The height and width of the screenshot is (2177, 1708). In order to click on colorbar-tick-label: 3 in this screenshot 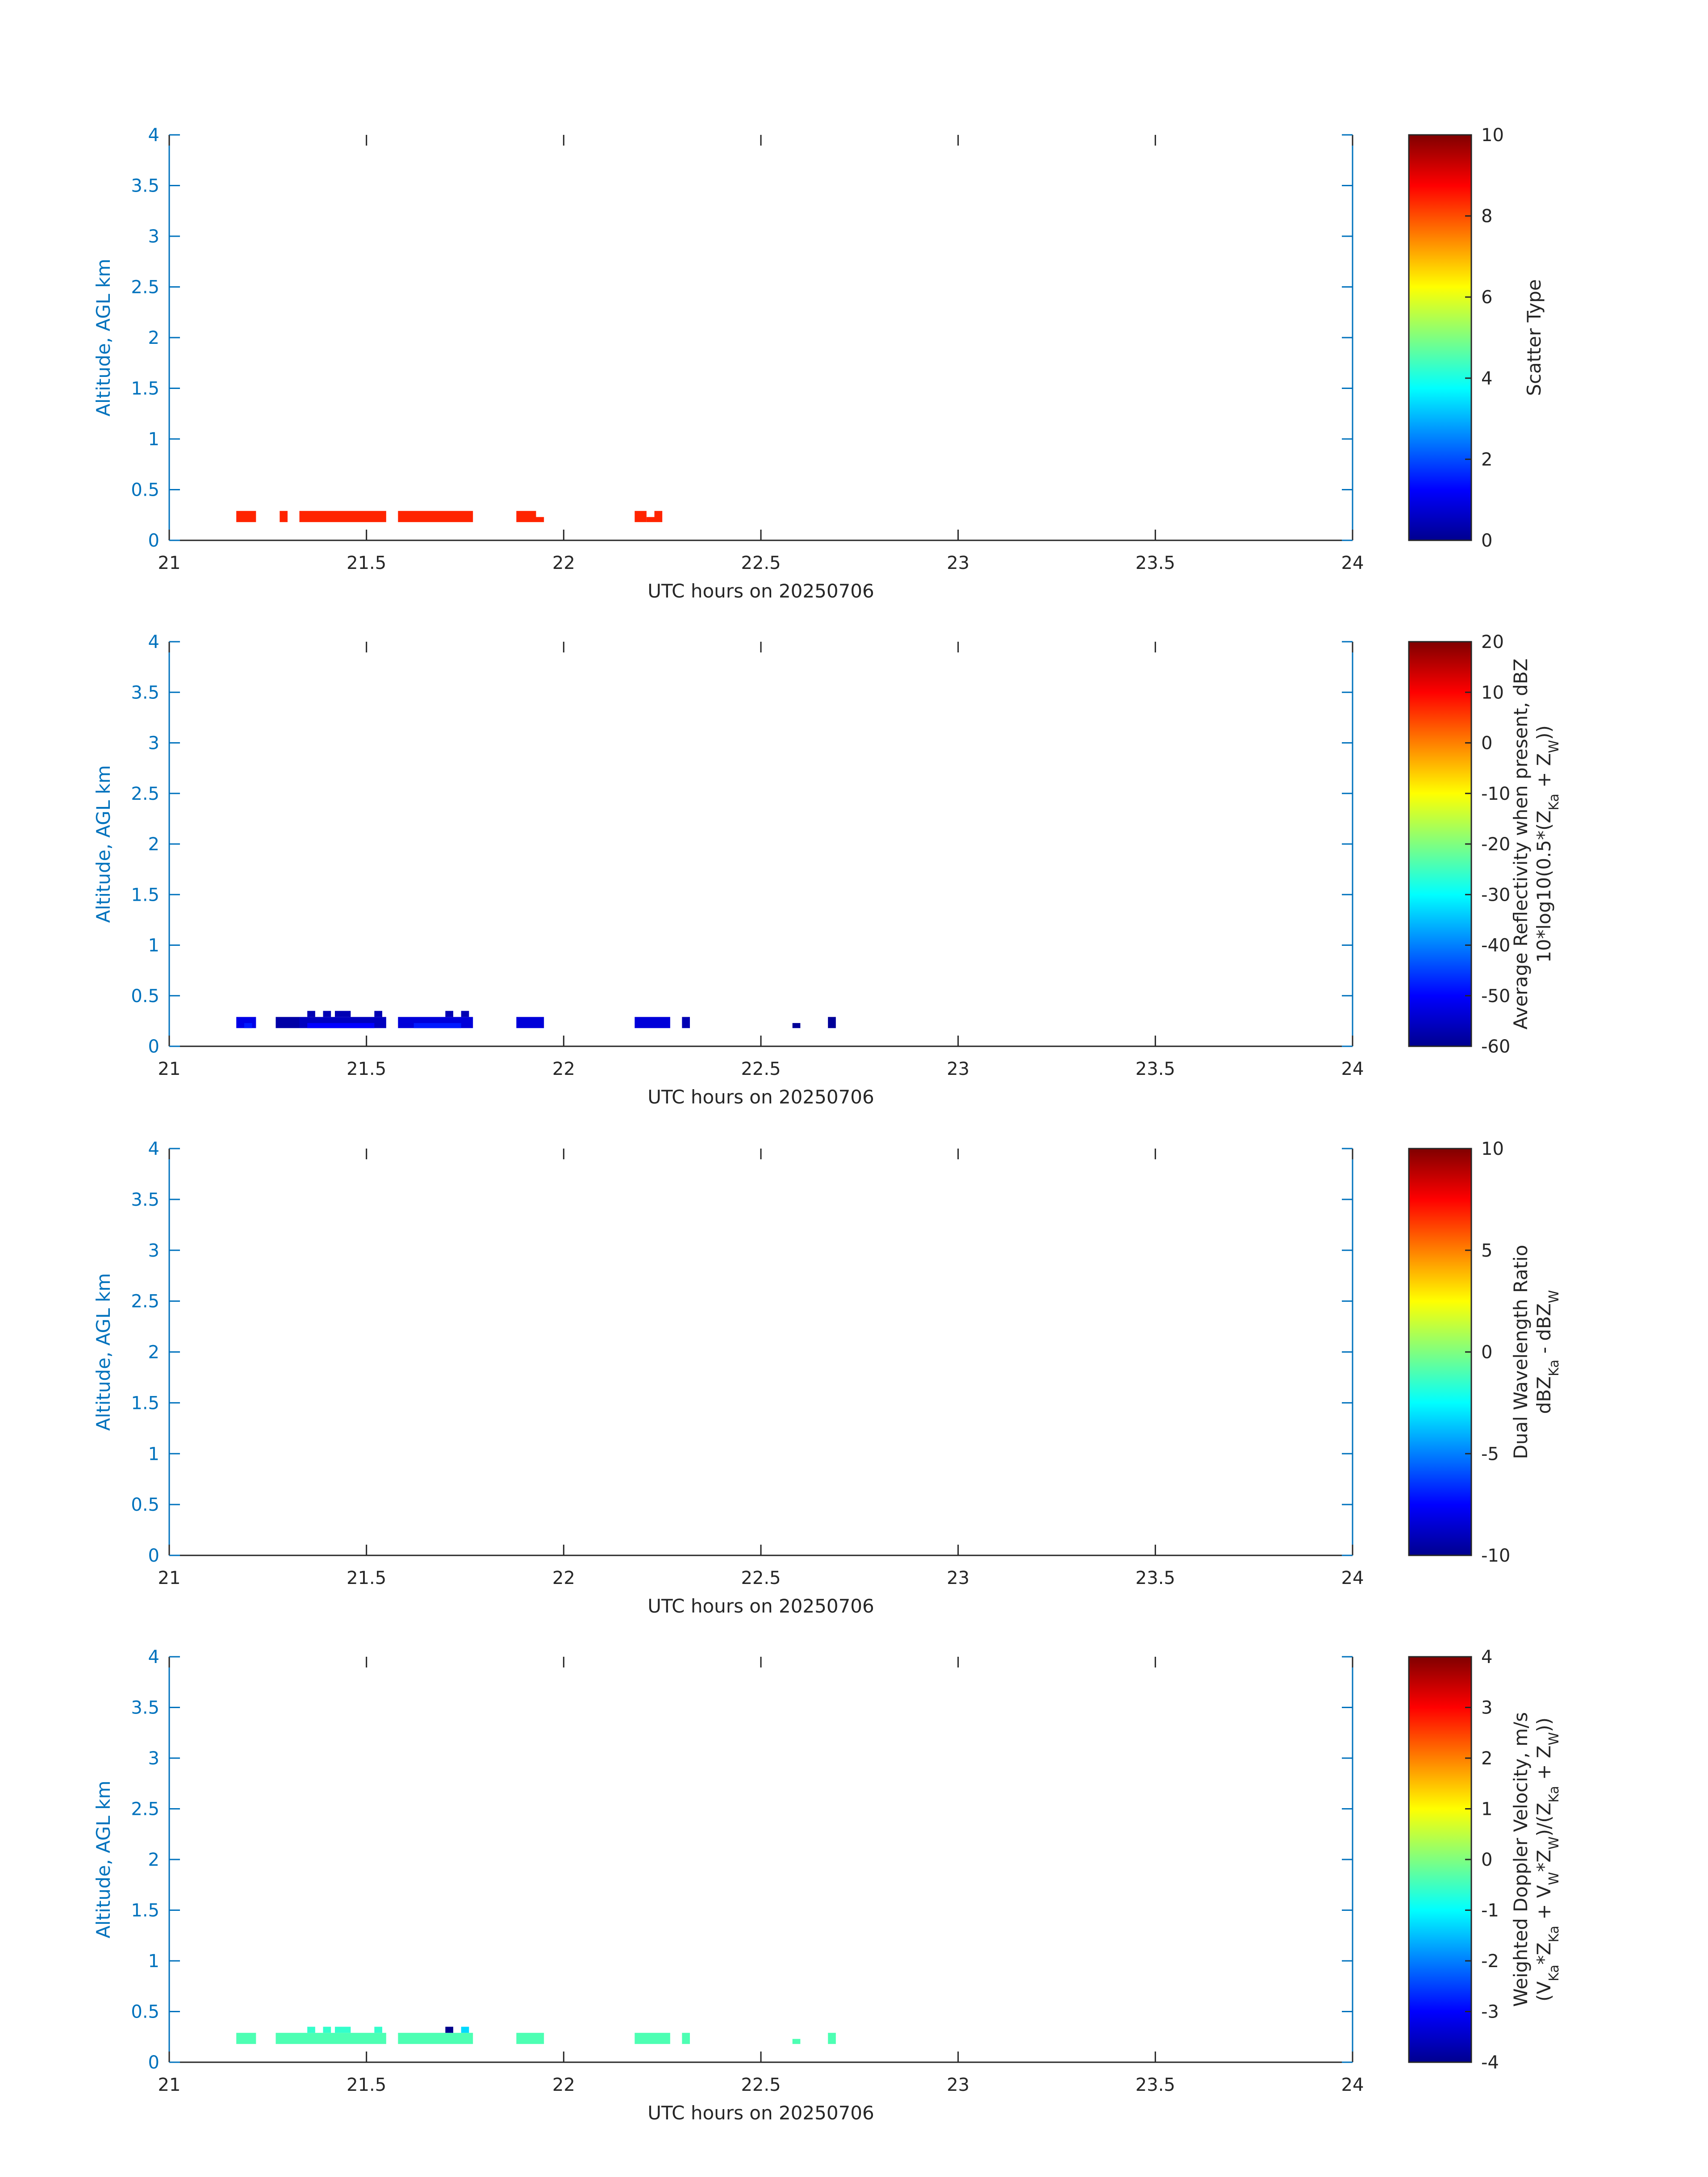, I will do `click(1486, 1708)`.